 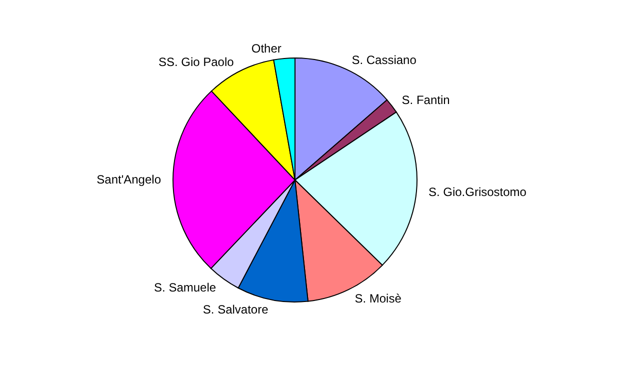 What do you see at coordinates (426, 99) in the screenshot?
I see `slice-label: S. Fantin` at bounding box center [426, 99].